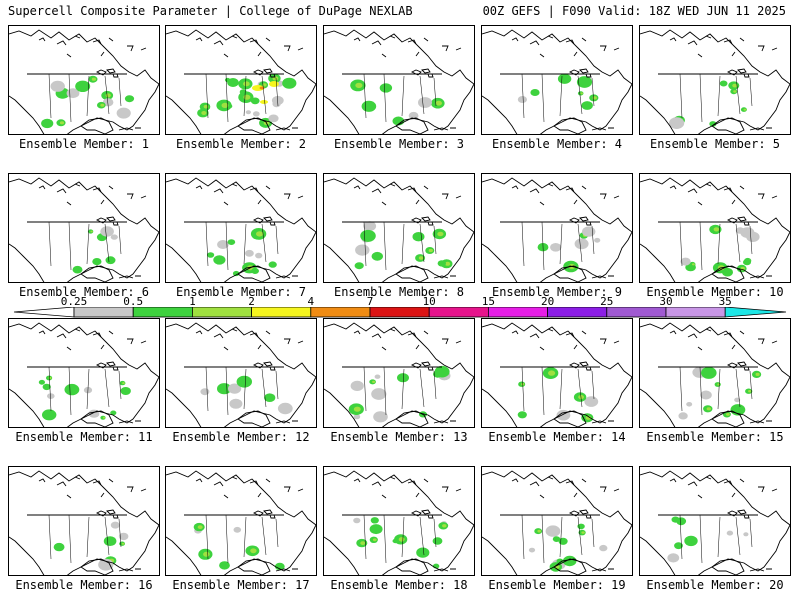 Image resolution: width=800 pixels, height=600 pixels. Describe the element at coordinates (44, 312) in the screenshot. I see `legend-left-arrow` at that location.